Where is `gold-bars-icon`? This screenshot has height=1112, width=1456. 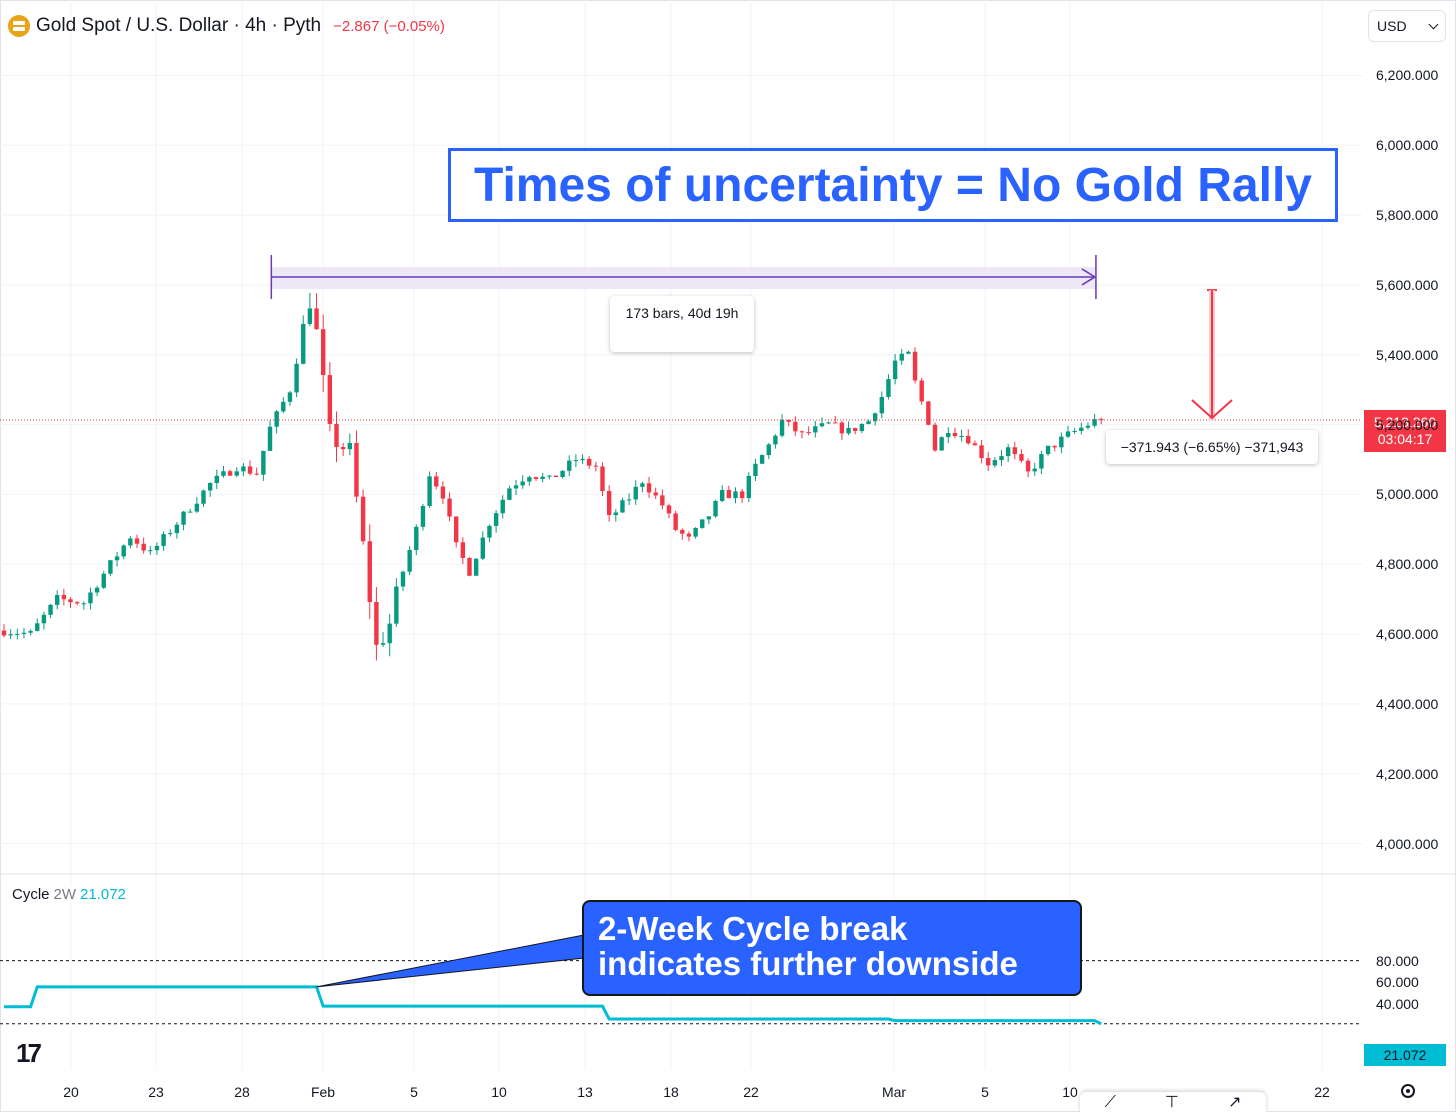 gold-bars-icon is located at coordinates (19, 26).